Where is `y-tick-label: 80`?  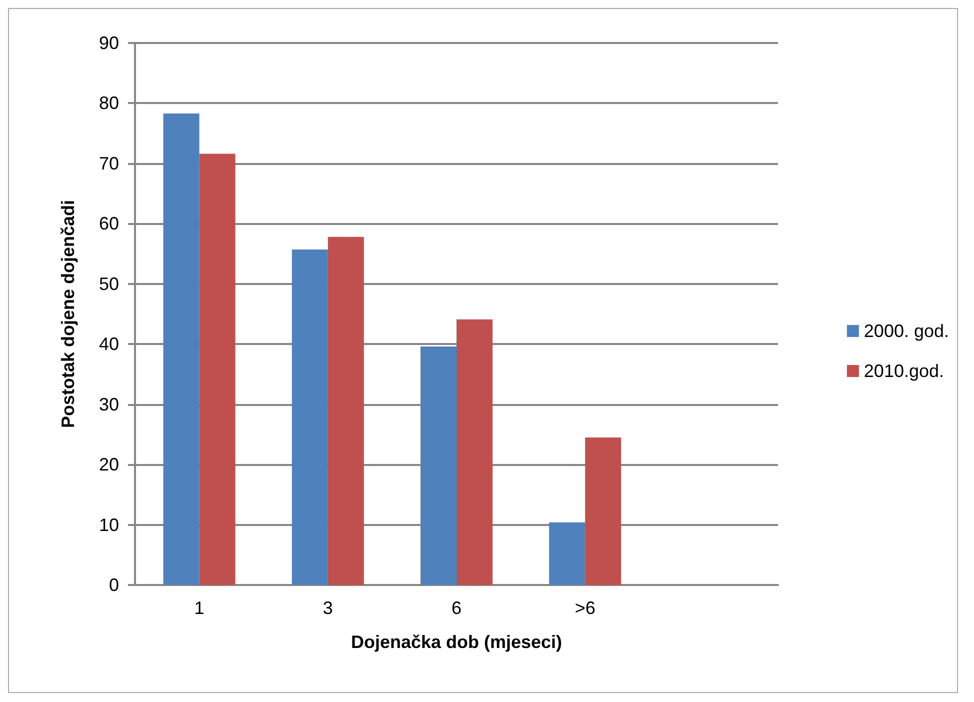
y-tick-label: 80 is located at coordinates (108, 103).